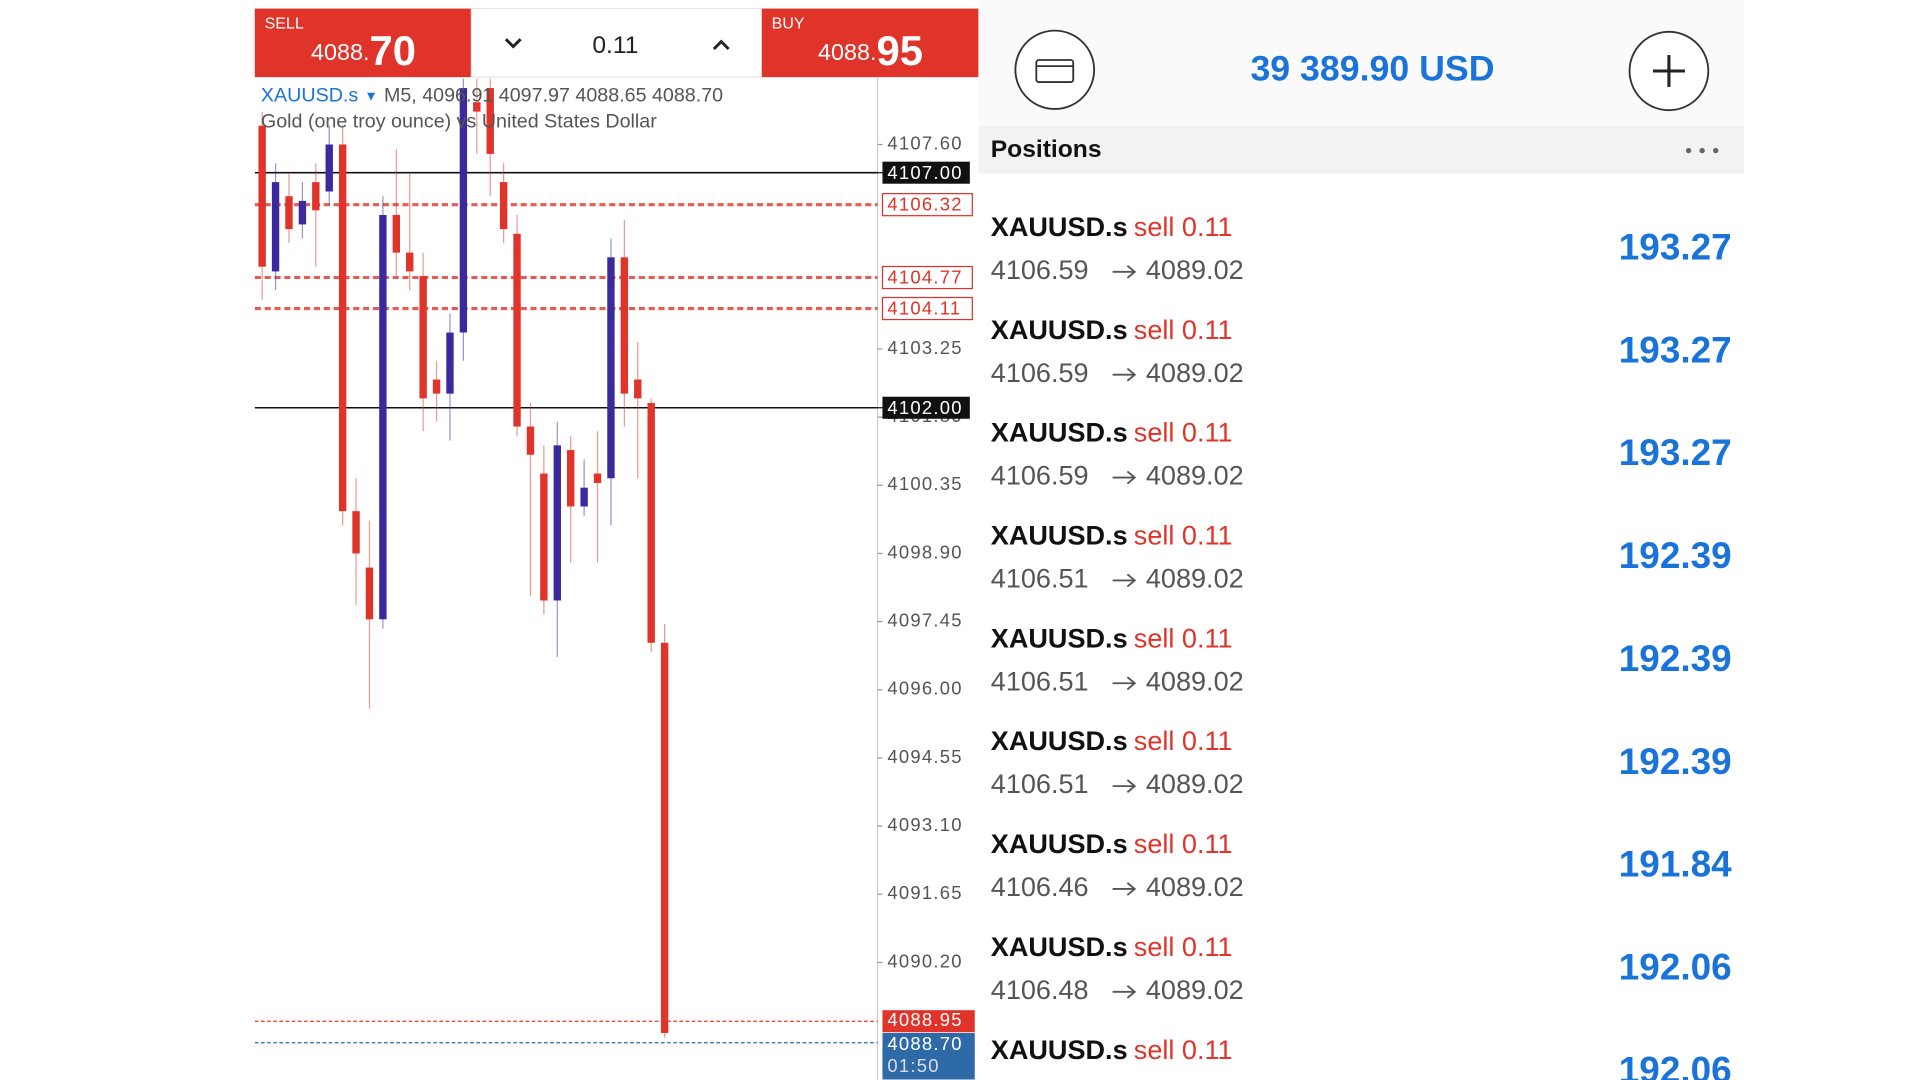 Image resolution: width=1920 pixels, height=1080 pixels. Describe the element at coordinates (1040, 784) in the screenshot. I see `open-price: 4106.51` at that location.